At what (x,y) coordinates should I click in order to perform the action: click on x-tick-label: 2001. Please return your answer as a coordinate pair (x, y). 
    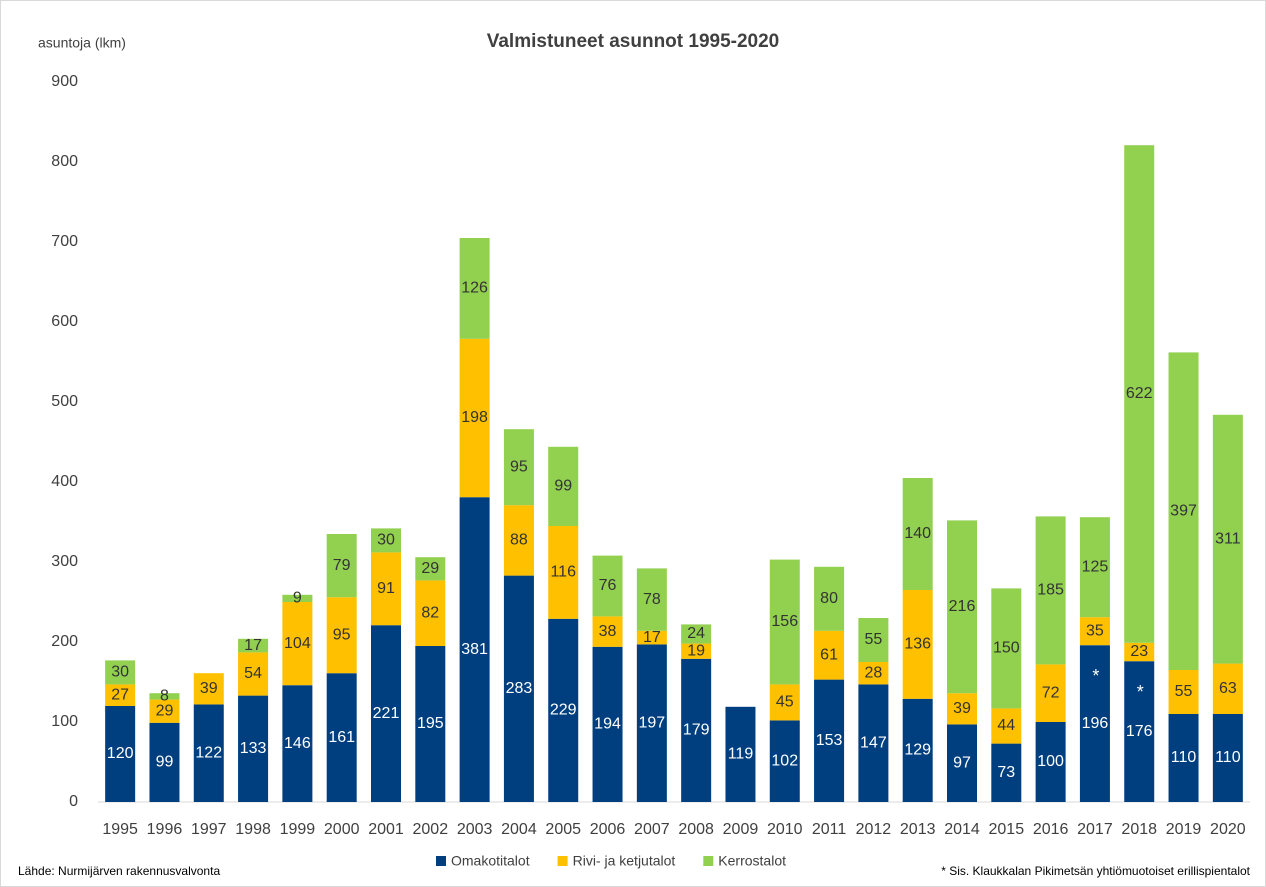
    Looking at the image, I should click on (386, 829).